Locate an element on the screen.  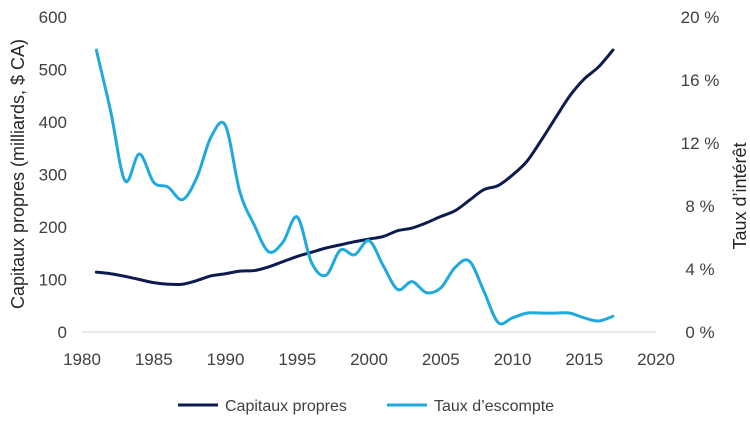
y-tick-label: 300 is located at coordinates (53, 175).